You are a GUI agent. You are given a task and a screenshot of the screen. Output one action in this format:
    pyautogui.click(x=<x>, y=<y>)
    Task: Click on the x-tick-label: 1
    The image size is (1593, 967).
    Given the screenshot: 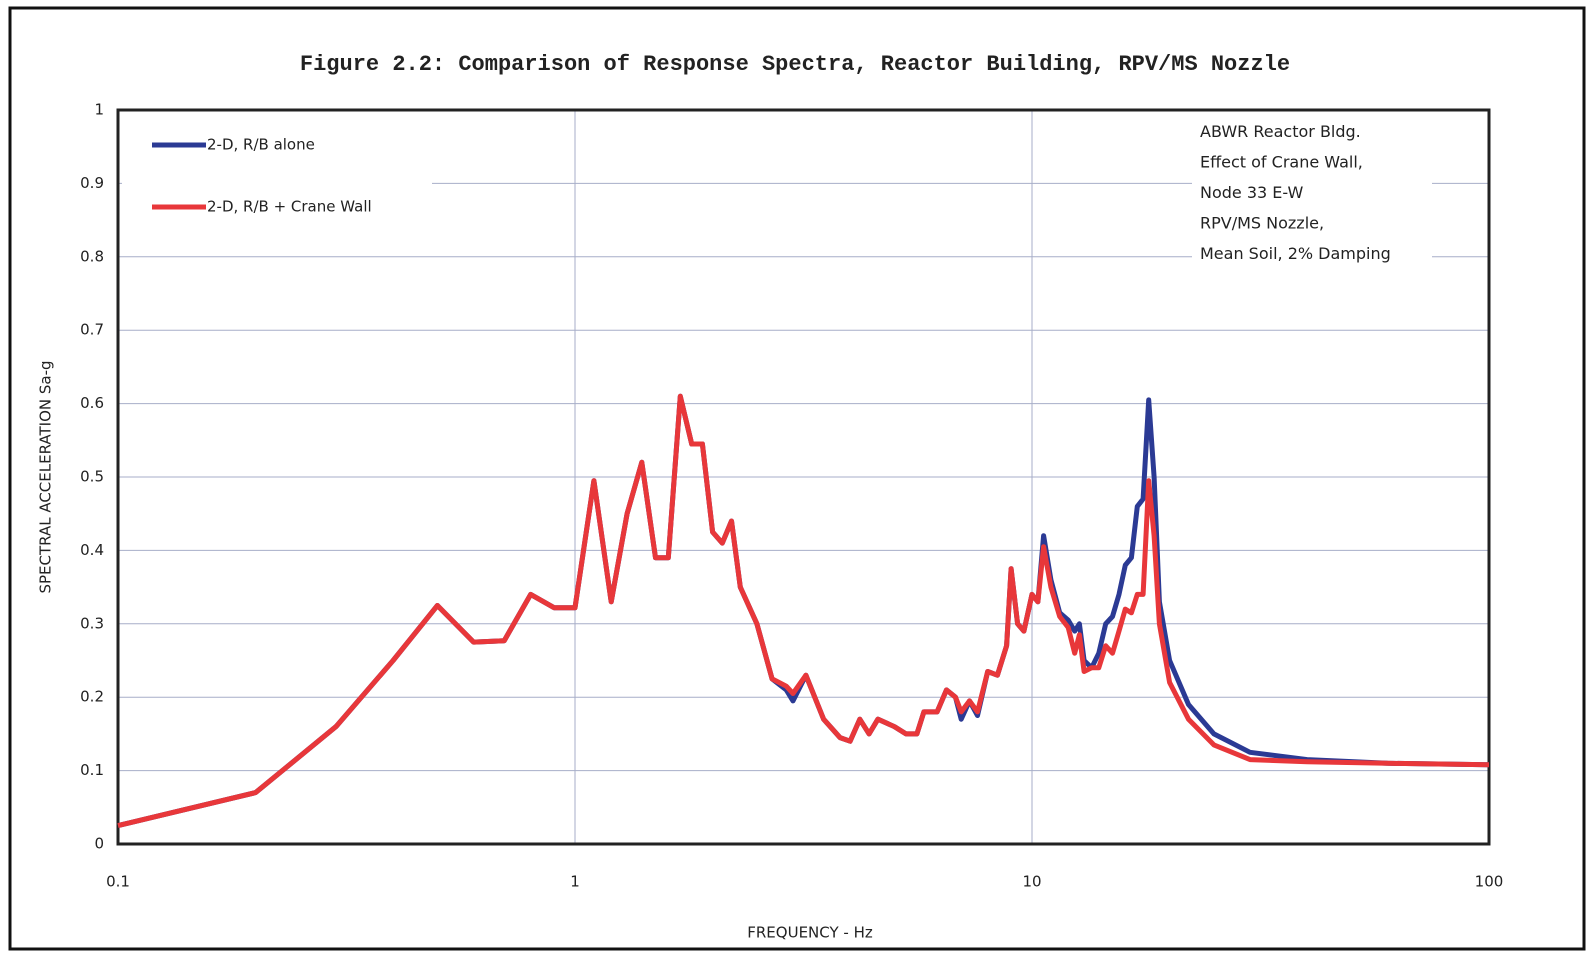 What is the action you would take?
    pyautogui.click(x=575, y=882)
    